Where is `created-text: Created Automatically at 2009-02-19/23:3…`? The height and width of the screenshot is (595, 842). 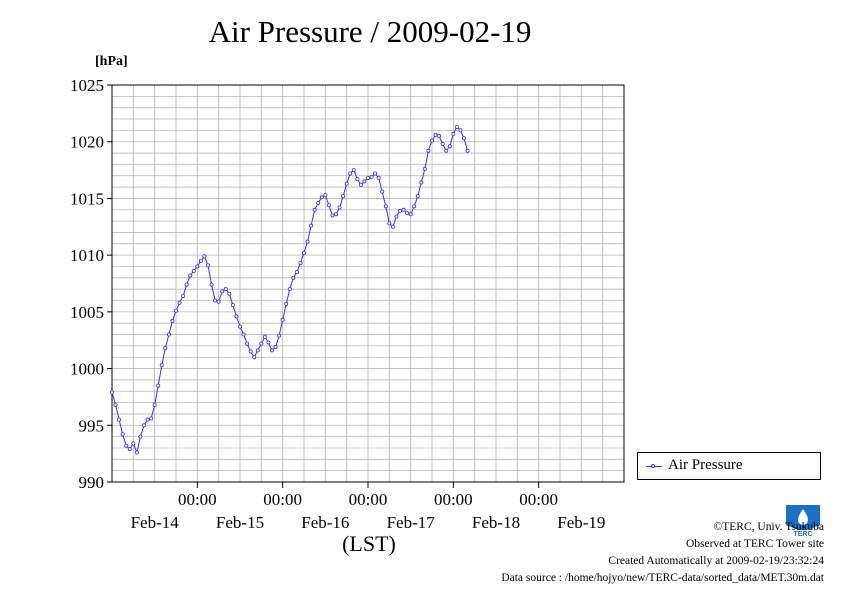 created-text: Created Automatically at 2009-02-19/23:3… is located at coordinates (716, 561).